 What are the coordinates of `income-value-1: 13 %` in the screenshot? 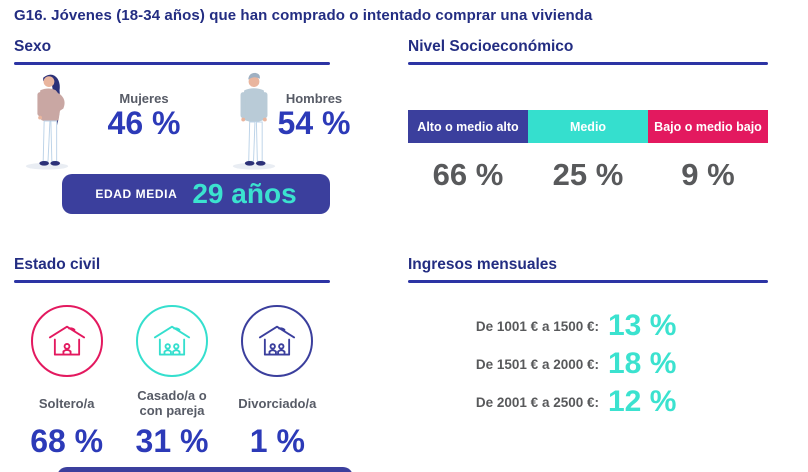 It's located at (642, 325).